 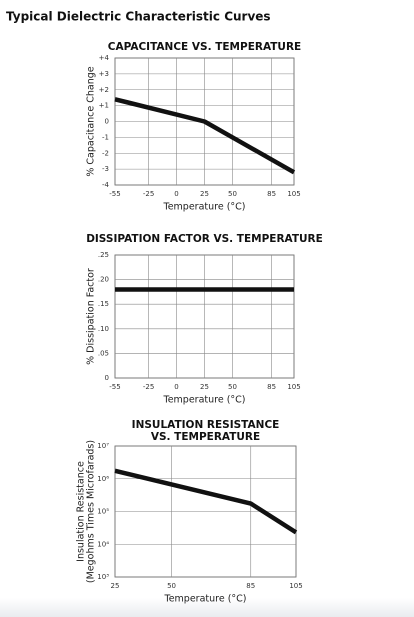 I want to click on y-axis-title: Insulation Resistance, so click(x=81, y=511).